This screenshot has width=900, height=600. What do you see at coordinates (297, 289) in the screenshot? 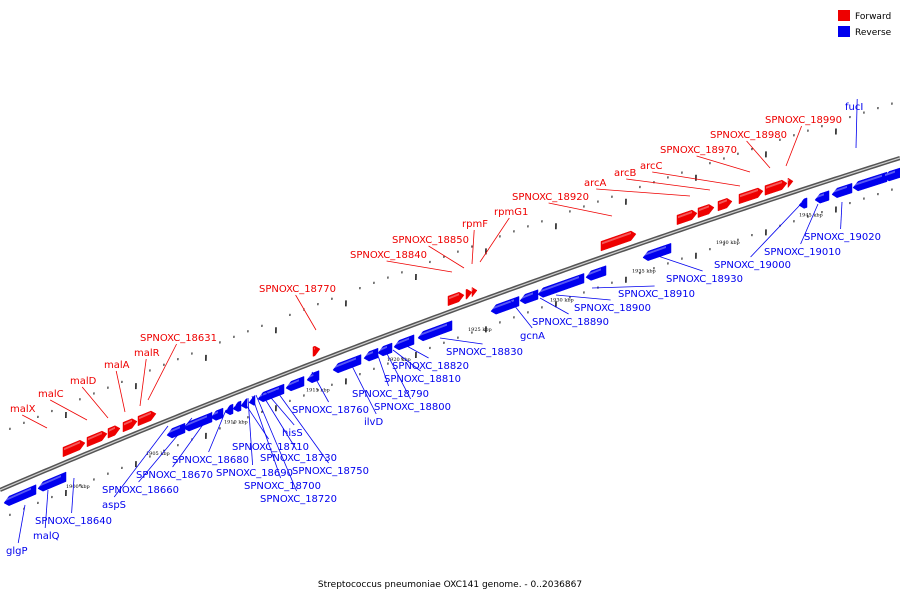
I see `forward-gene-label: SPNOXC_18770` at bounding box center [297, 289].